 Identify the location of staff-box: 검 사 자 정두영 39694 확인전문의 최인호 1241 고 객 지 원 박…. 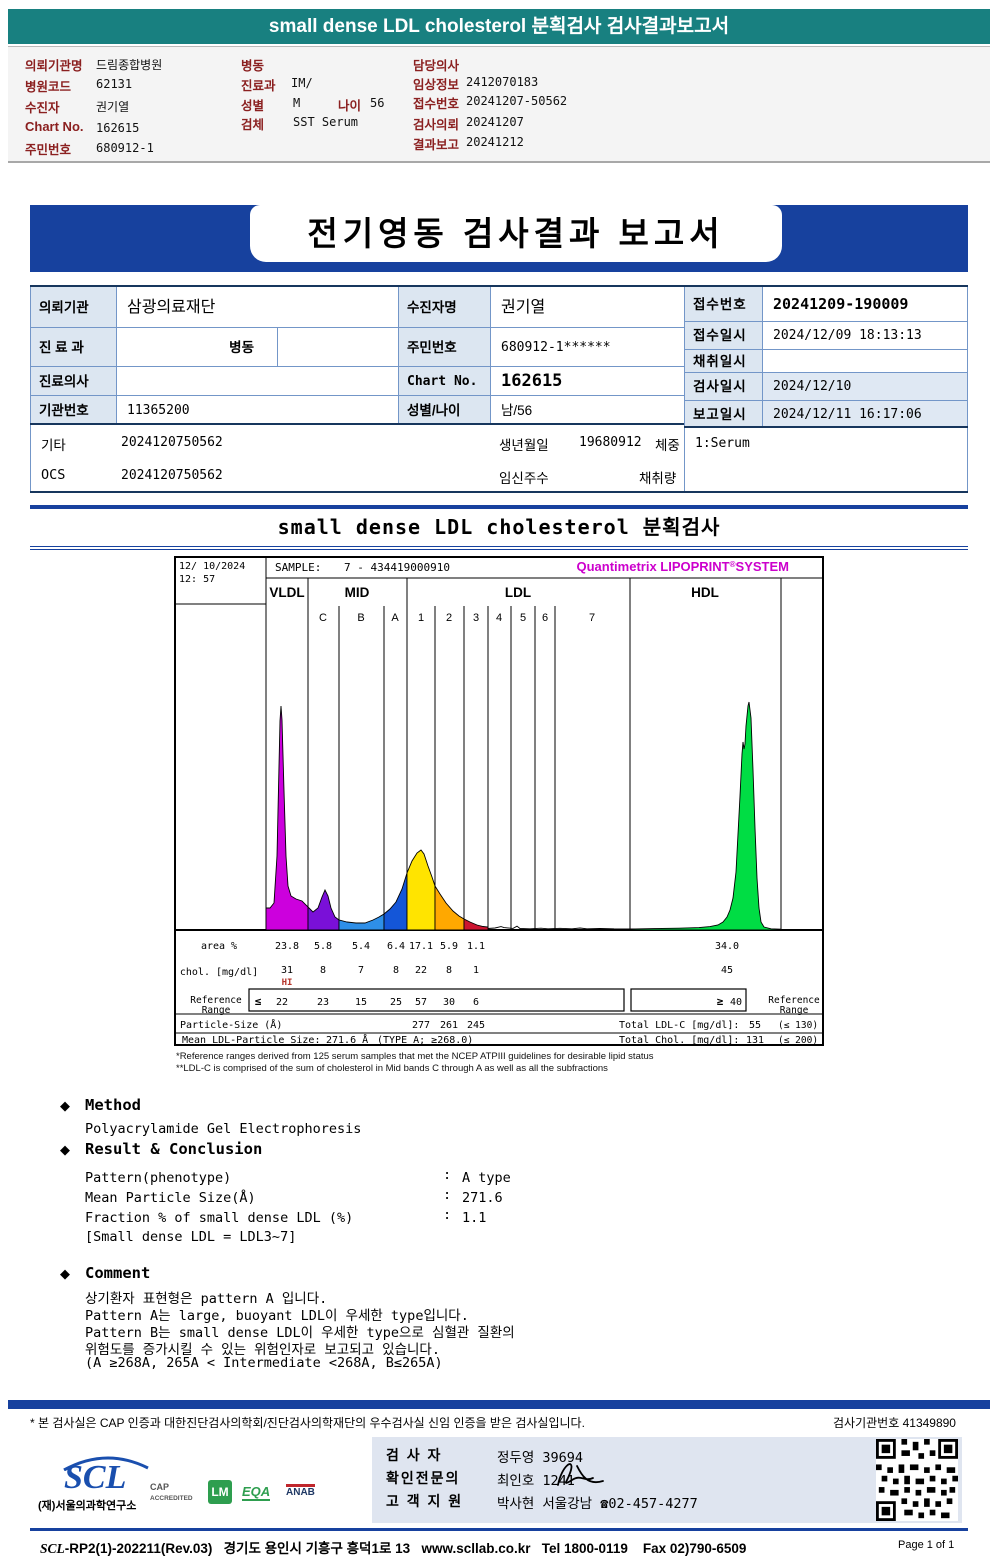
(667, 1480).